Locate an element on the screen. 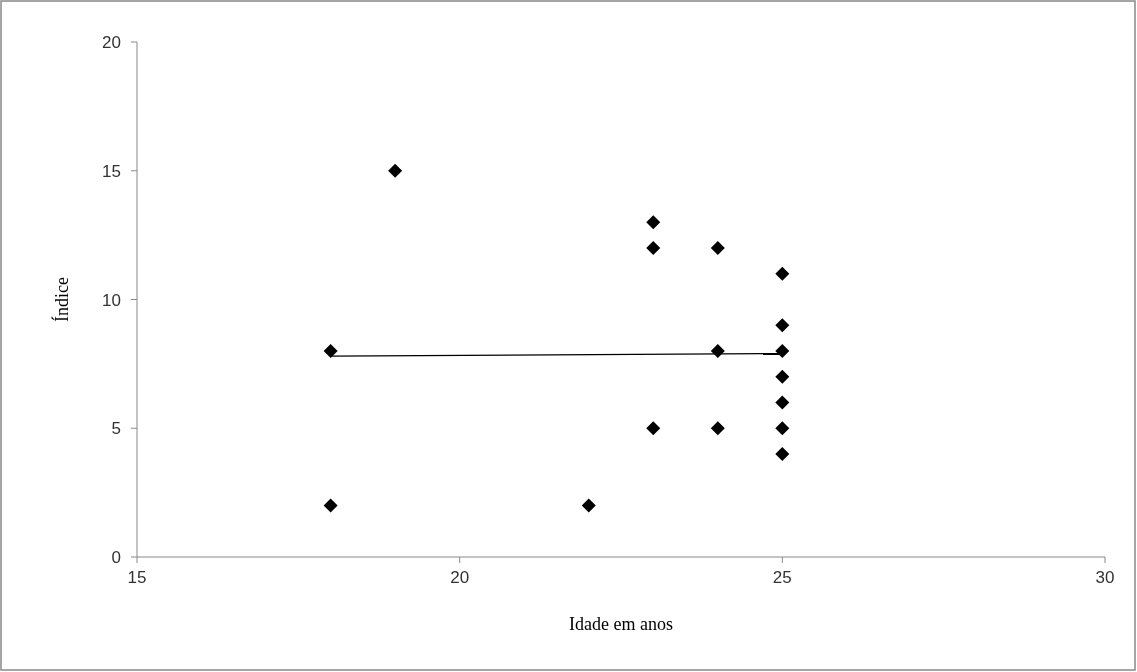 Image resolution: width=1137 pixels, height=672 pixels. x-tick-label: 30 is located at coordinates (1105, 577).